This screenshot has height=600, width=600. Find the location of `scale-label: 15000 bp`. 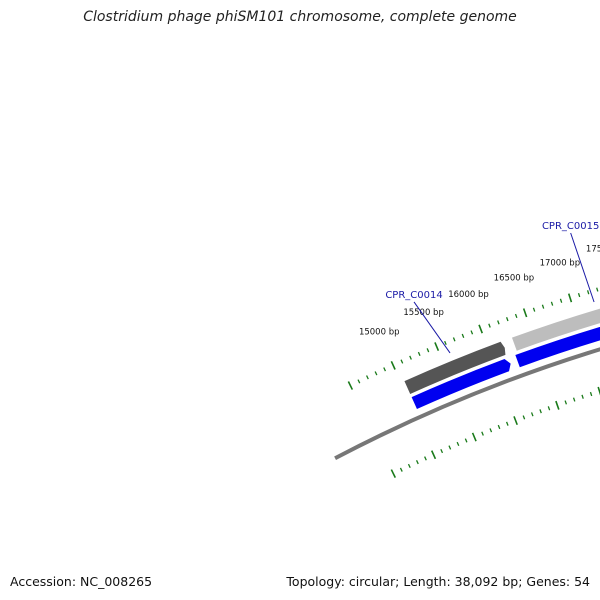

scale-label: 15000 bp is located at coordinates (379, 332).